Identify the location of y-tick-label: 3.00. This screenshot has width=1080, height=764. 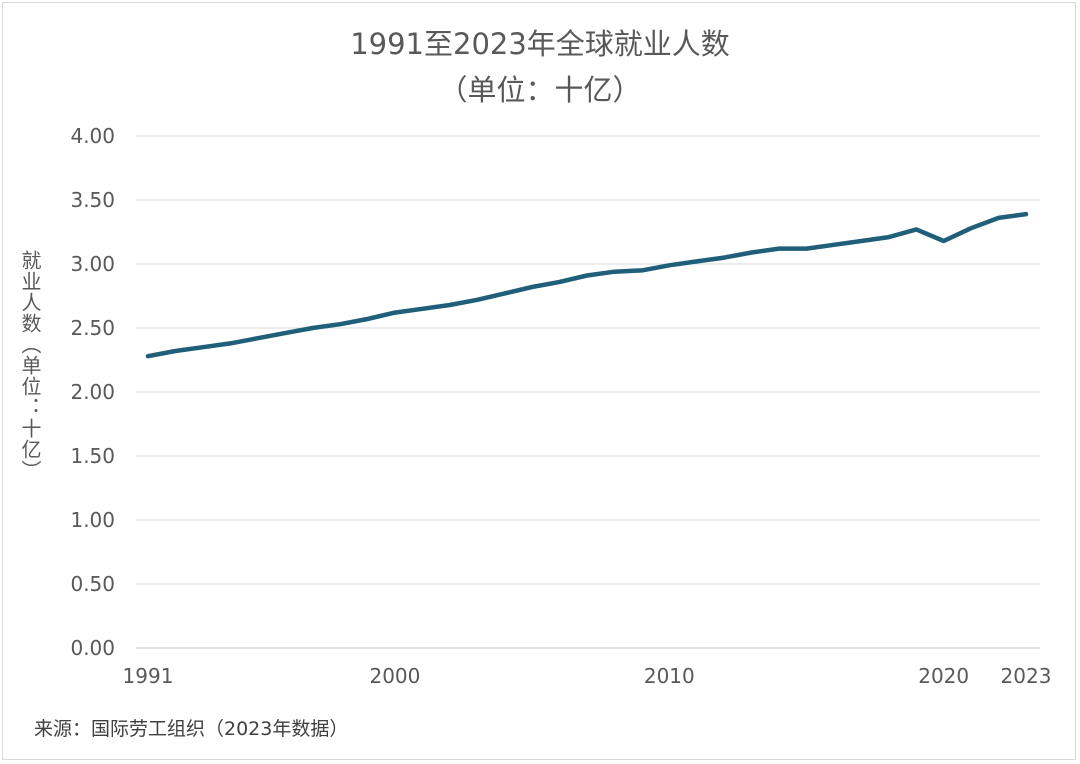
(92, 264).